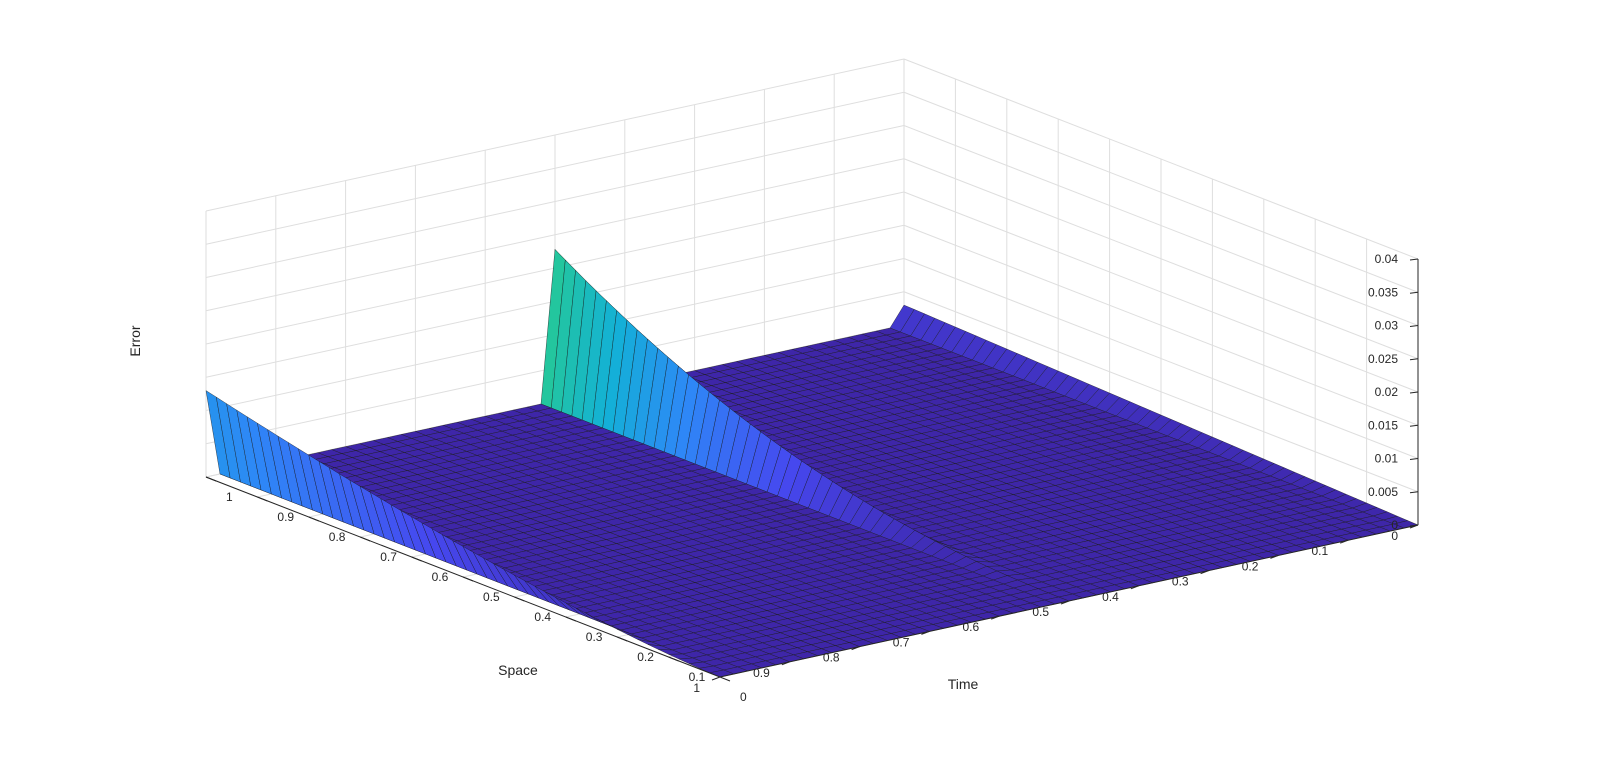 This screenshot has width=1600, height=775. Describe the element at coordinates (1394, 536) in the screenshot. I see `x-tick-label: 0` at that location.